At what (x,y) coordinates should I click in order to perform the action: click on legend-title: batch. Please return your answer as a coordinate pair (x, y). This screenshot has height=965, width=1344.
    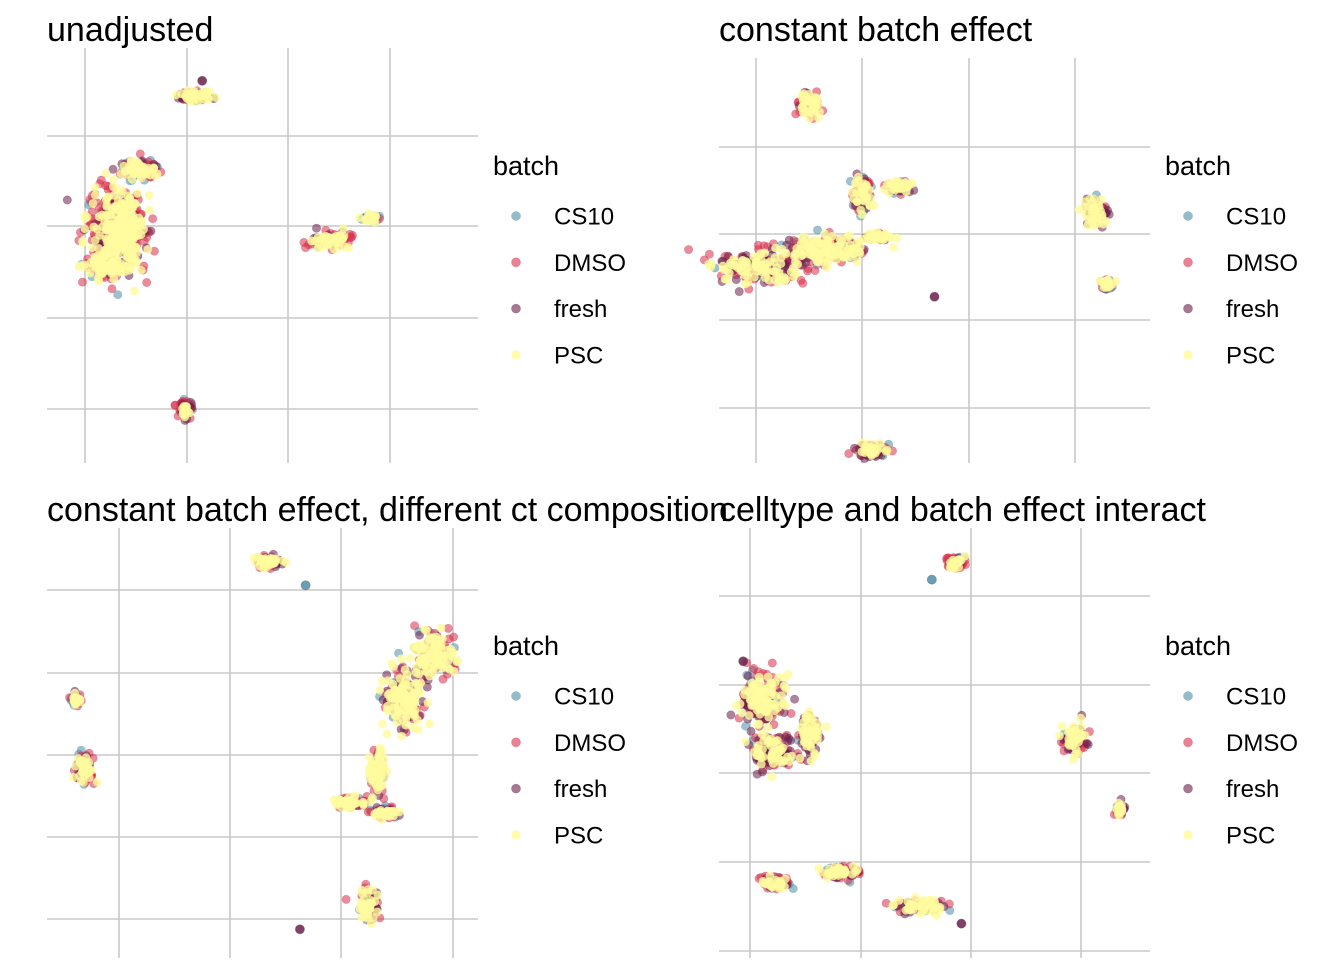
    Looking at the image, I should click on (1198, 646).